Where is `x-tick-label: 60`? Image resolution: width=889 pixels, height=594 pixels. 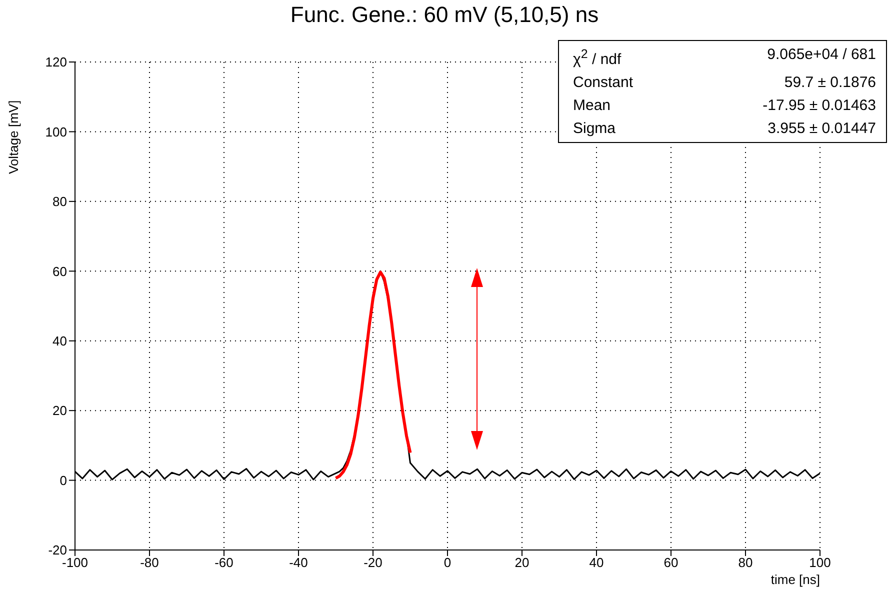 x-tick-label: 60 is located at coordinates (671, 562).